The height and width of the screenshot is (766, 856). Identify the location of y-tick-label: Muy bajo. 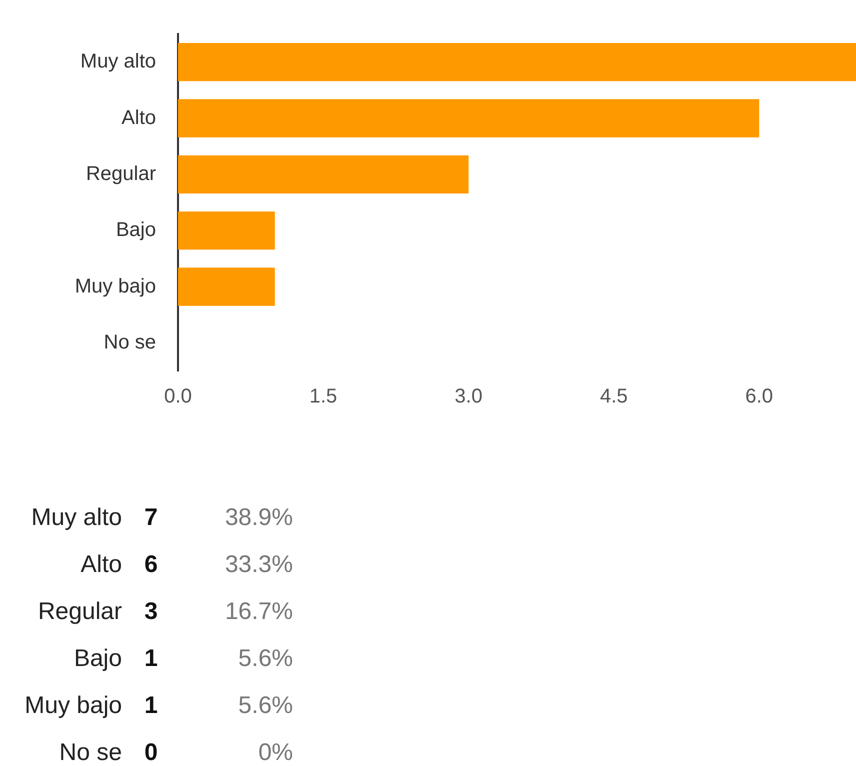
(115, 286).